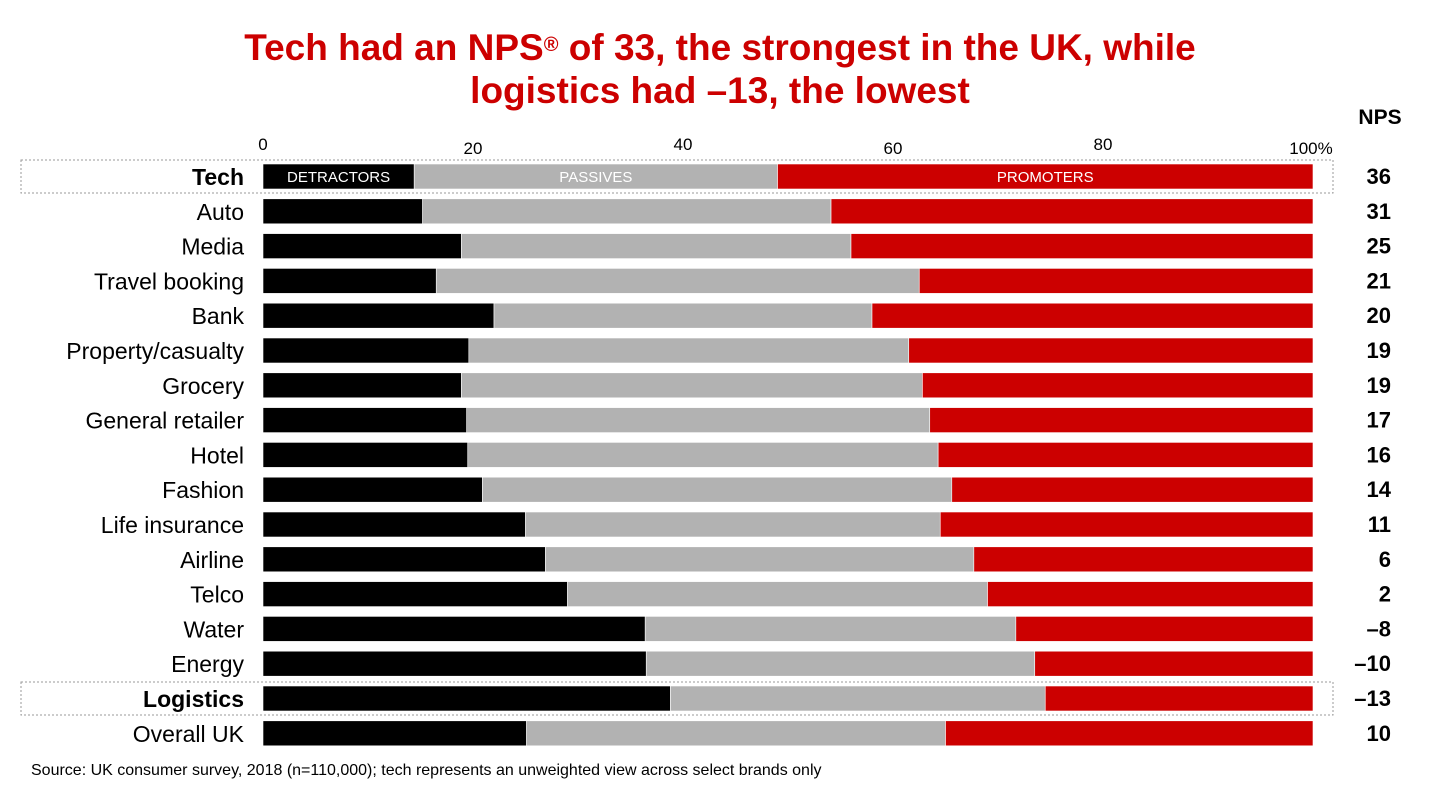 The height and width of the screenshot is (810, 1440). Describe the element at coordinates (1379, 315) in the screenshot. I see `nps-value: 20` at that location.